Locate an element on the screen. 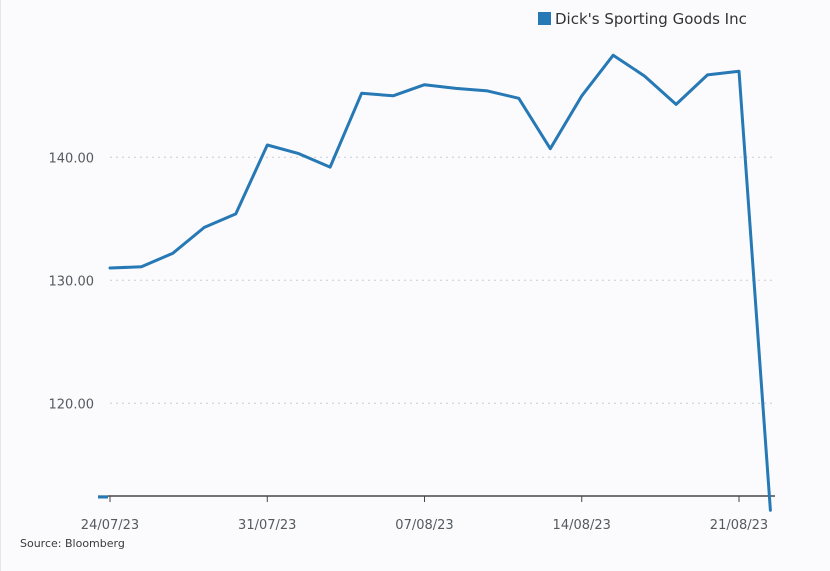 This screenshot has height=571, width=830. source-note: Source: Bloomberg is located at coordinates (72, 543).